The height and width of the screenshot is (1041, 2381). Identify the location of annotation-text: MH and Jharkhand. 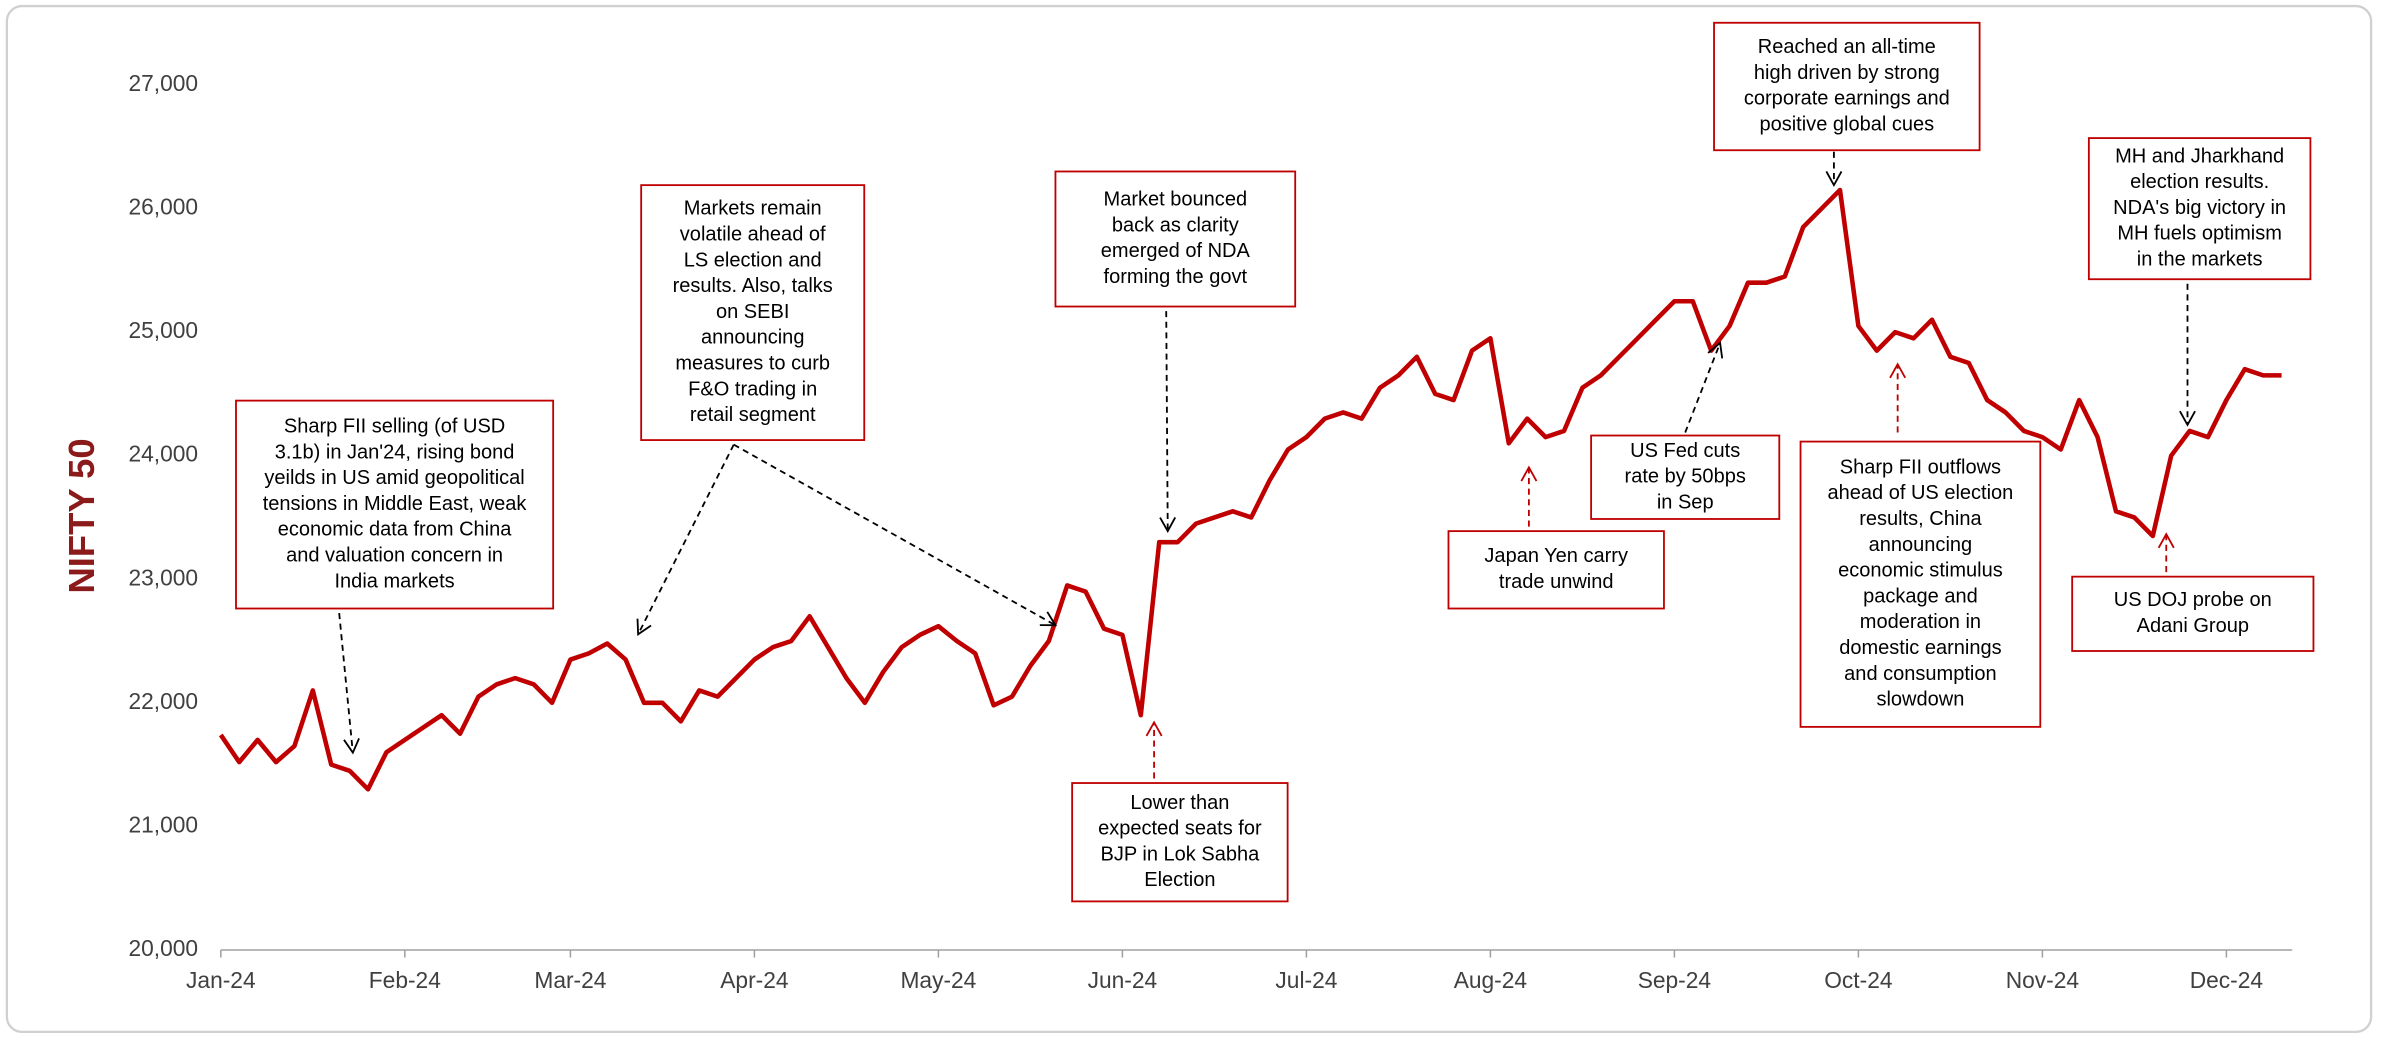
(2199, 156).